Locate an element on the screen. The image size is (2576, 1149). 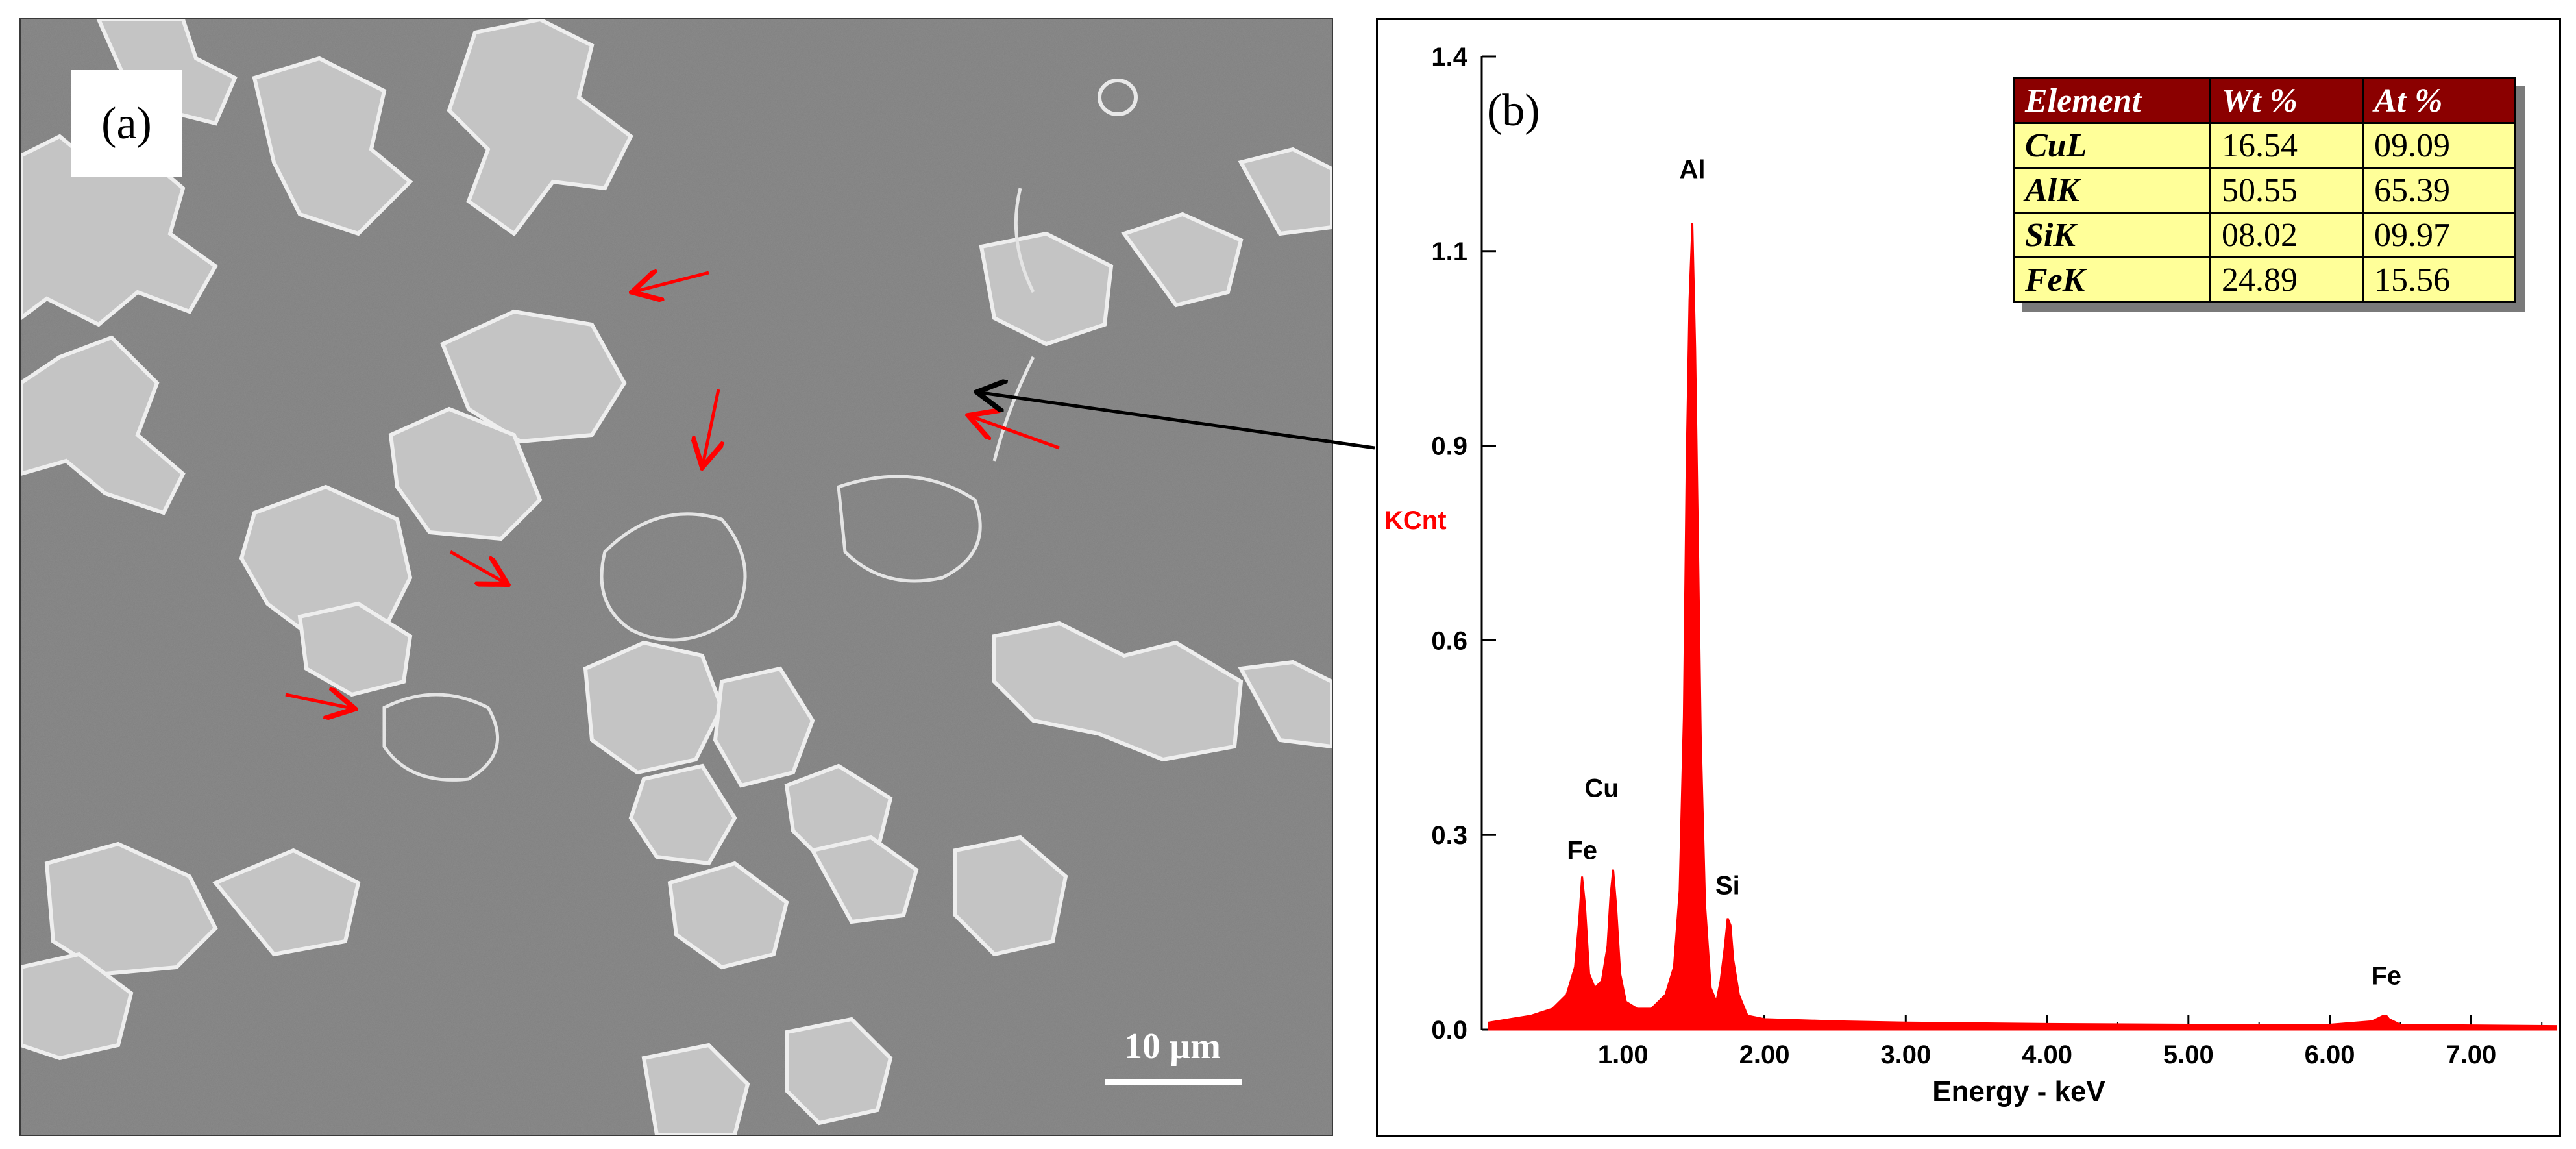
scale-bar-label: 10 µm is located at coordinates (1172, 1046).